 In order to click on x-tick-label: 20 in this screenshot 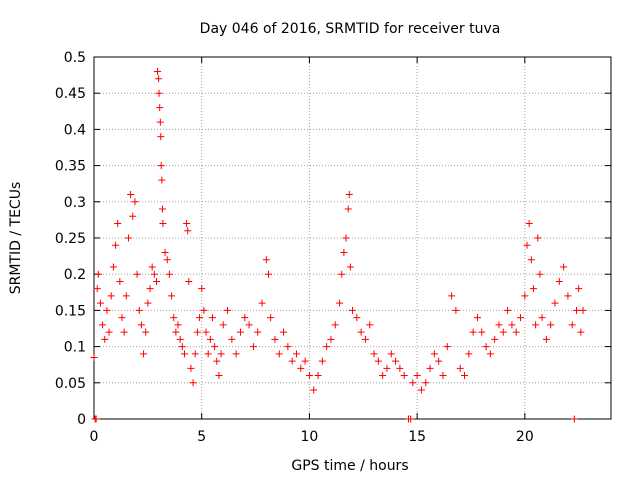, I will do `click(525, 437)`.